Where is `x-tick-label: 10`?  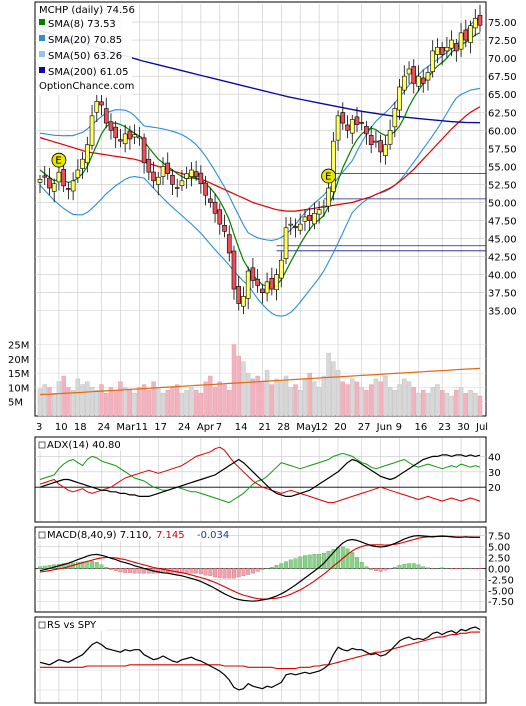 x-tick-label: 10 is located at coordinates (61, 427).